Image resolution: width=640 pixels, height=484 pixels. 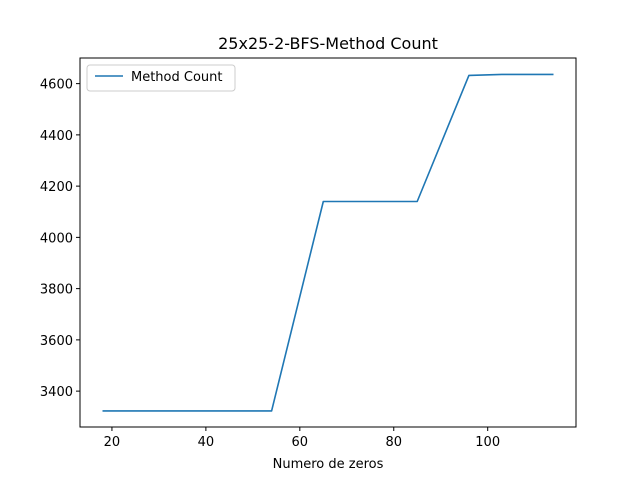 I want to click on legend: Method Count, so click(x=161, y=78).